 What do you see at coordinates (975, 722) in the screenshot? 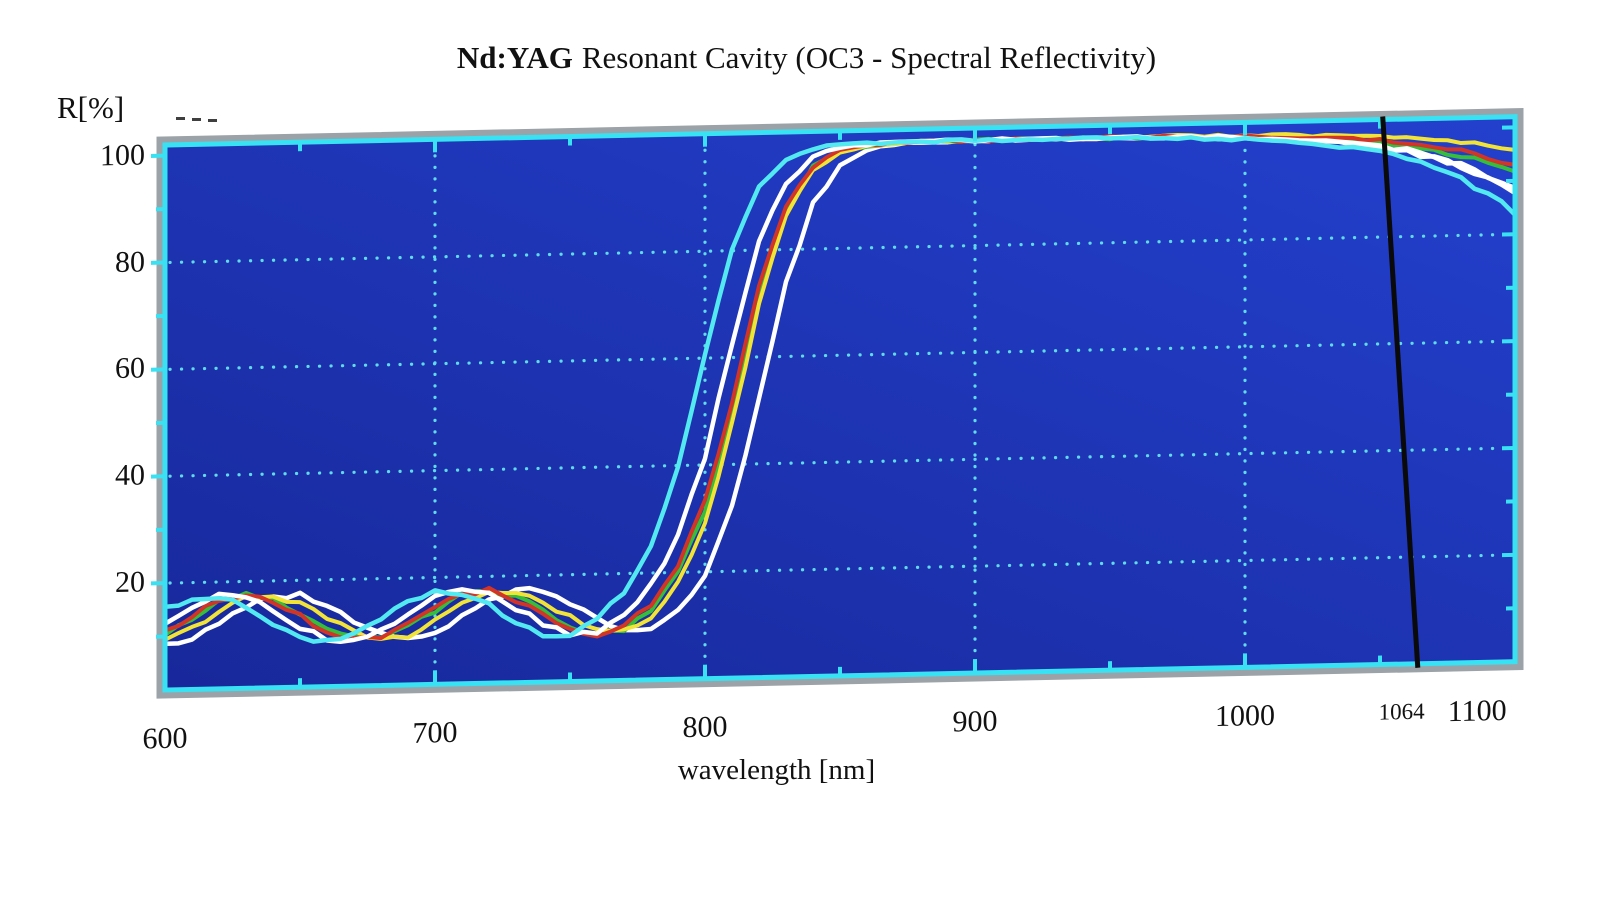
I see `x-tick-label-900: 900` at bounding box center [975, 722].